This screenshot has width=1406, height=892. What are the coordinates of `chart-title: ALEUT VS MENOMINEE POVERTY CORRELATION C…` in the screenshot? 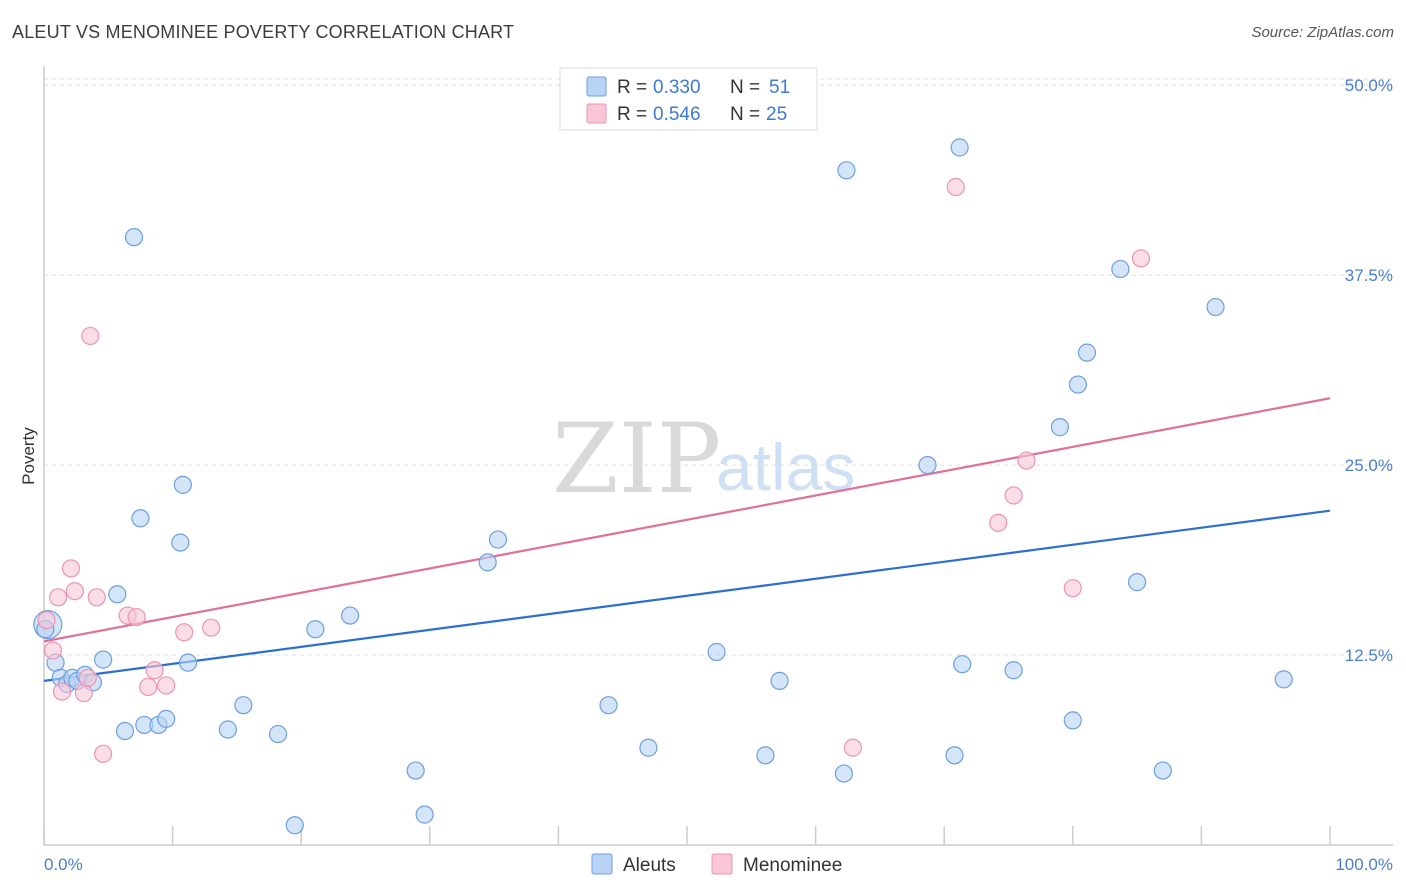 It's located at (263, 32).